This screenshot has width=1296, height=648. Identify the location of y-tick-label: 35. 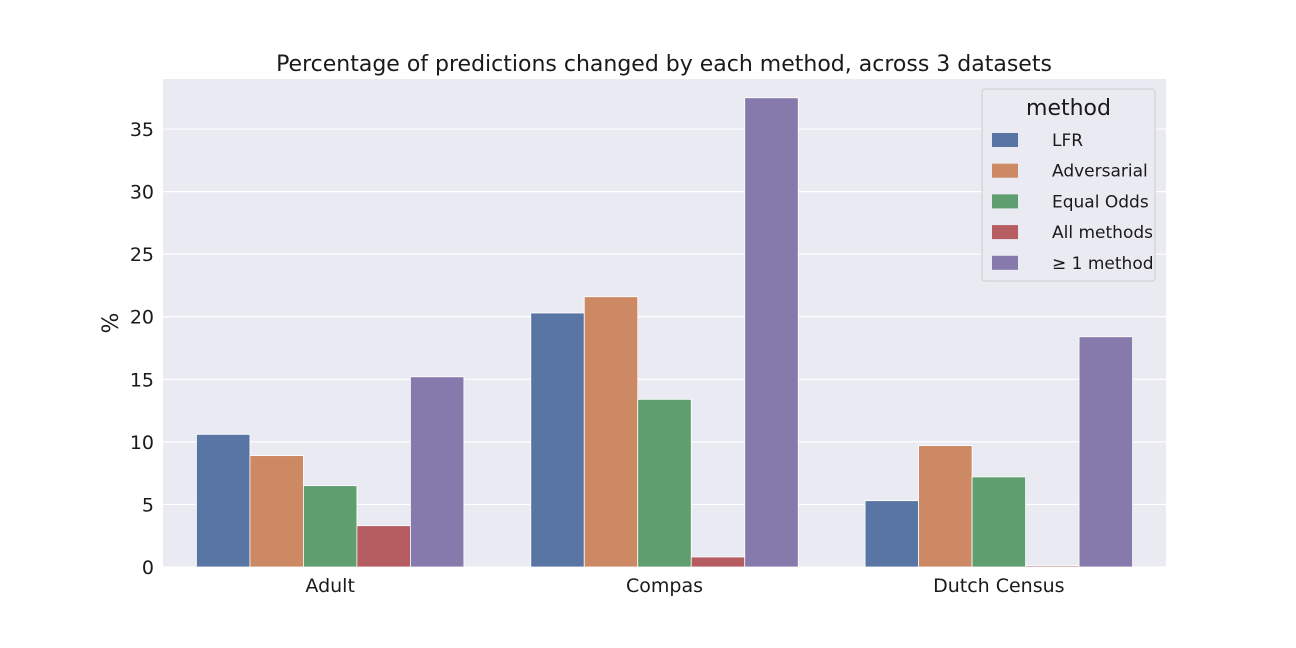
(142, 130).